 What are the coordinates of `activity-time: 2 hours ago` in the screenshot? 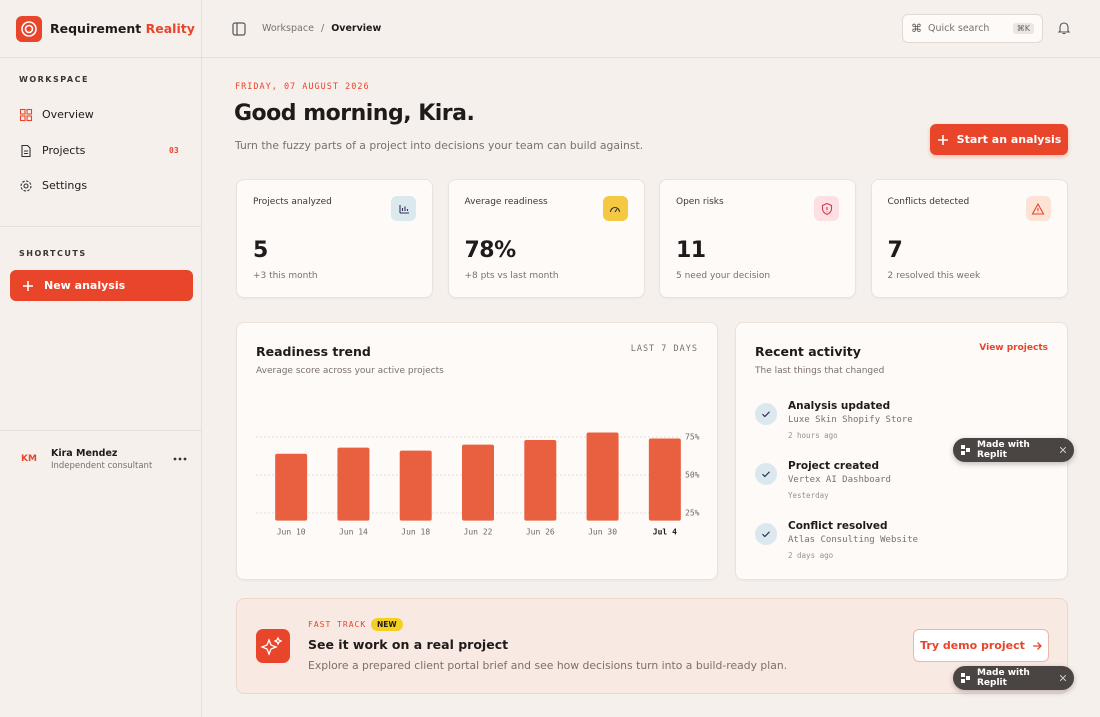 It's located at (813, 435).